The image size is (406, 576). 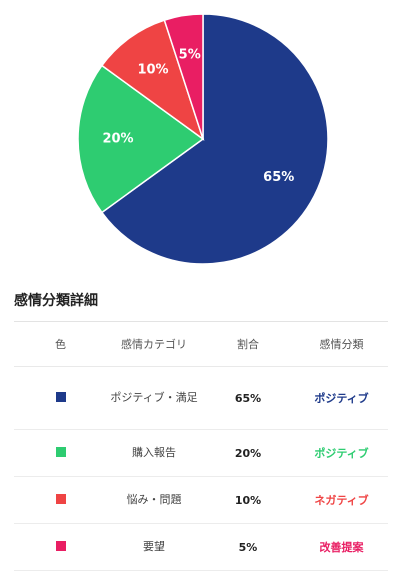 I want to click on pie-slice-label: 20%, so click(x=117, y=139).